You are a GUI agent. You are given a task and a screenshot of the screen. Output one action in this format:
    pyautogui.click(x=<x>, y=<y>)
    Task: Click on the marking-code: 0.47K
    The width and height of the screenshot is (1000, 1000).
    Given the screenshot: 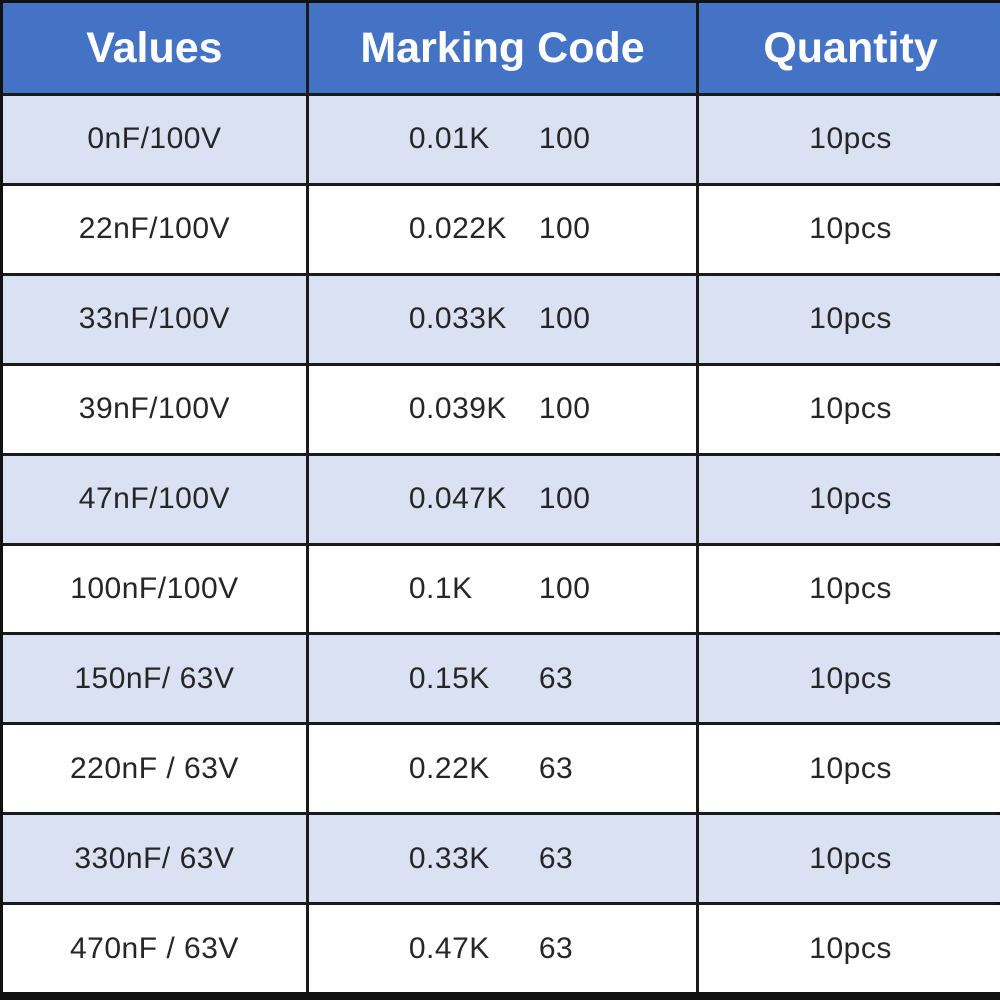 What is the action you would take?
    pyautogui.click(x=449, y=948)
    